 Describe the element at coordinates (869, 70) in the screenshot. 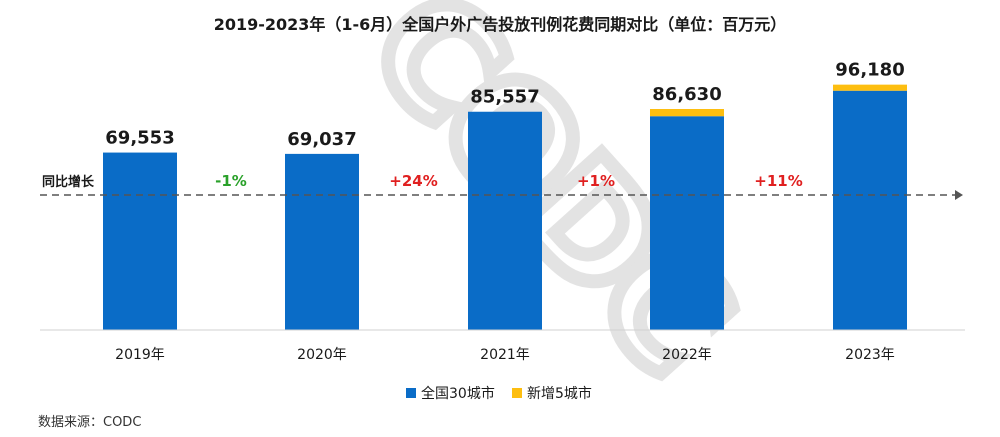

I see `value-label-2023年: 96,180` at that location.